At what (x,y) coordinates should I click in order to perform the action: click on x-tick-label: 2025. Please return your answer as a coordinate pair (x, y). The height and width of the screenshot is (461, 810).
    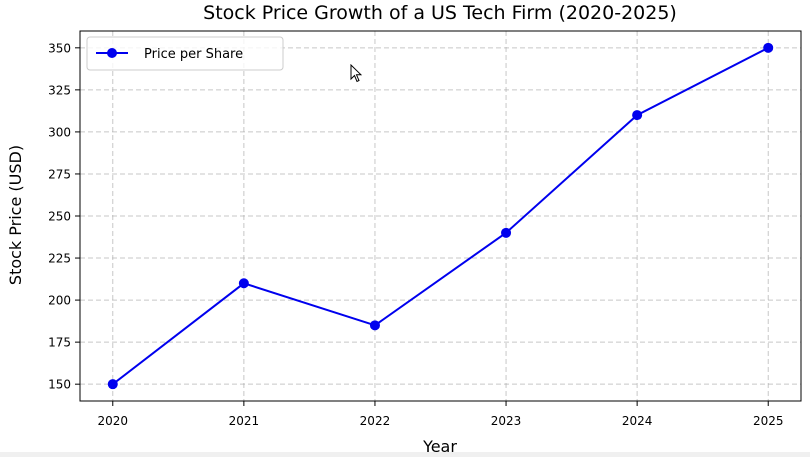
    Looking at the image, I should click on (768, 421).